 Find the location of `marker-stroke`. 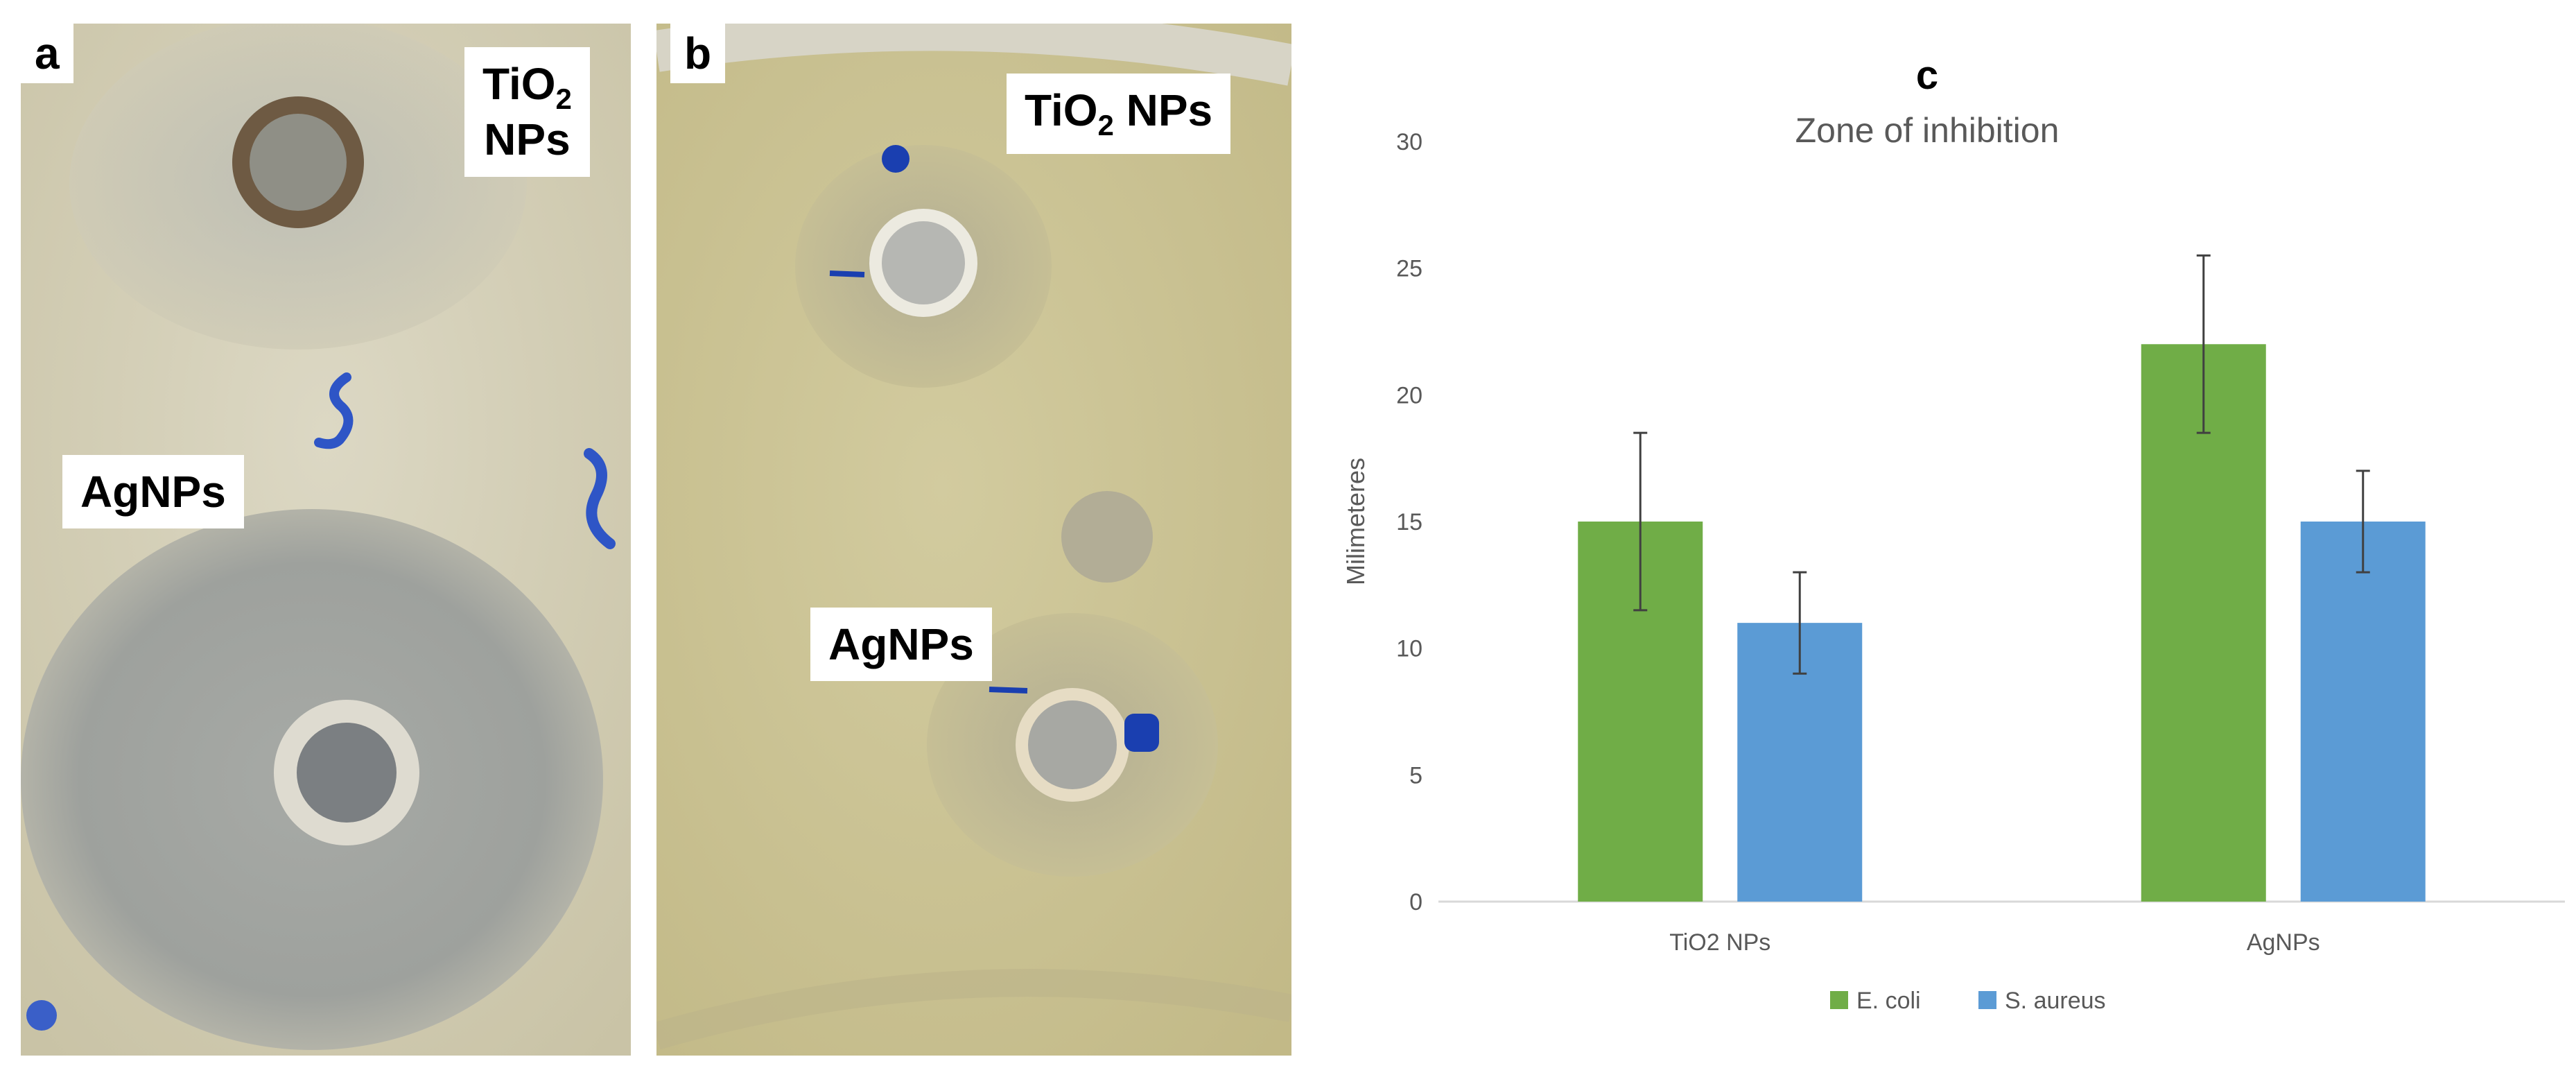

marker-stroke is located at coordinates (334, 411).